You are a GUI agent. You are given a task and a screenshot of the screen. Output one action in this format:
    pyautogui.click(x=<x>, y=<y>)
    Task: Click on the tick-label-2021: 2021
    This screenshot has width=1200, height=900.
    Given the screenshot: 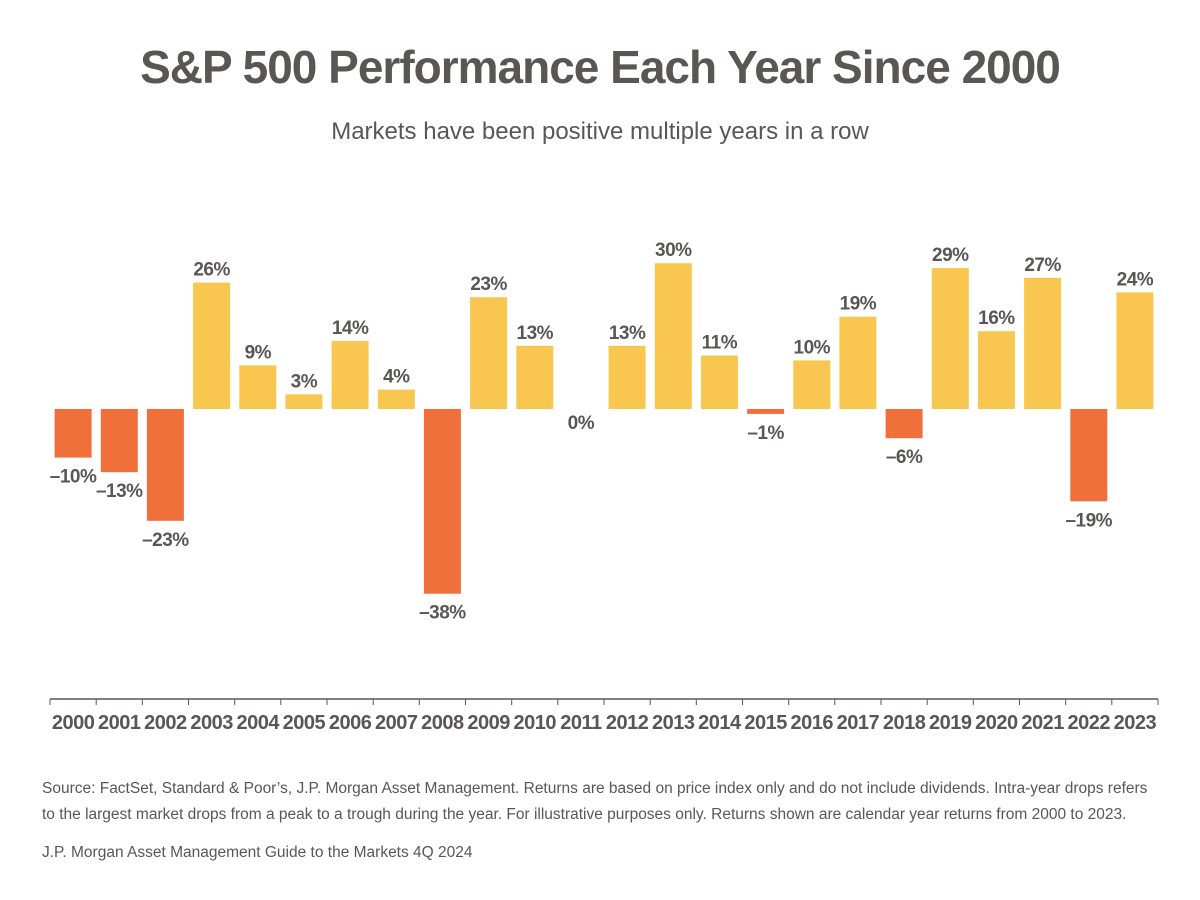 What is the action you would take?
    pyautogui.click(x=1042, y=723)
    